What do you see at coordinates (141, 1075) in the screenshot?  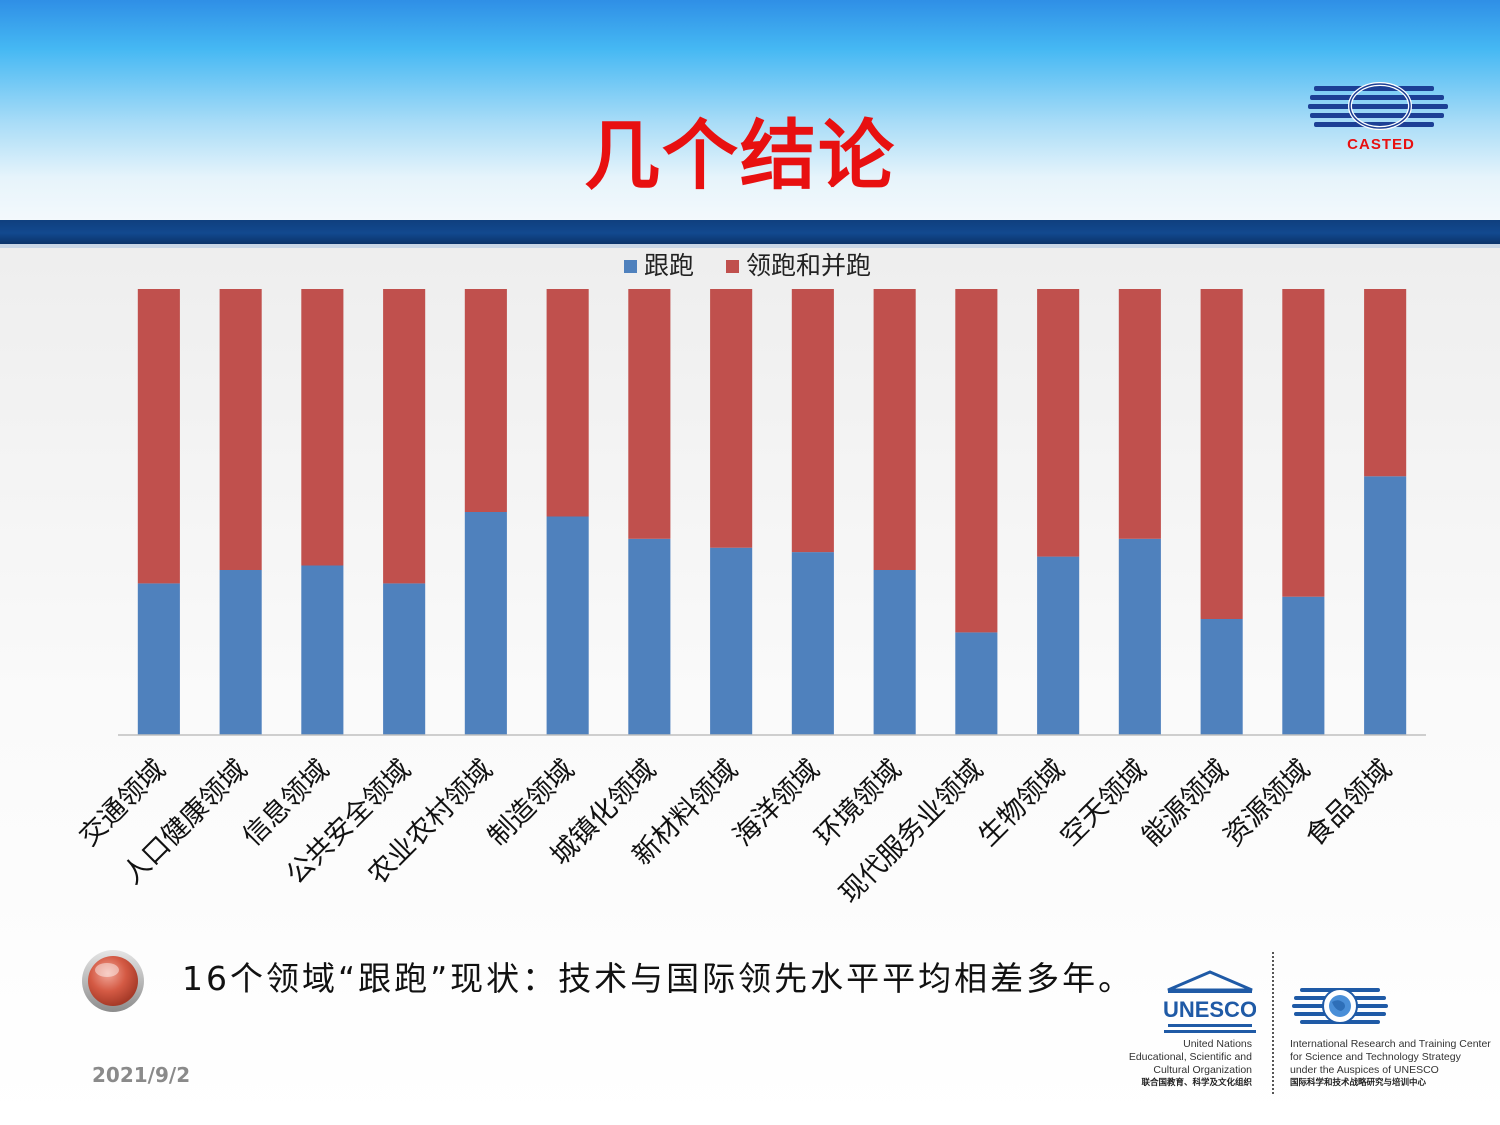 I see `slide-date: 2021/9/2` at bounding box center [141, 1075].